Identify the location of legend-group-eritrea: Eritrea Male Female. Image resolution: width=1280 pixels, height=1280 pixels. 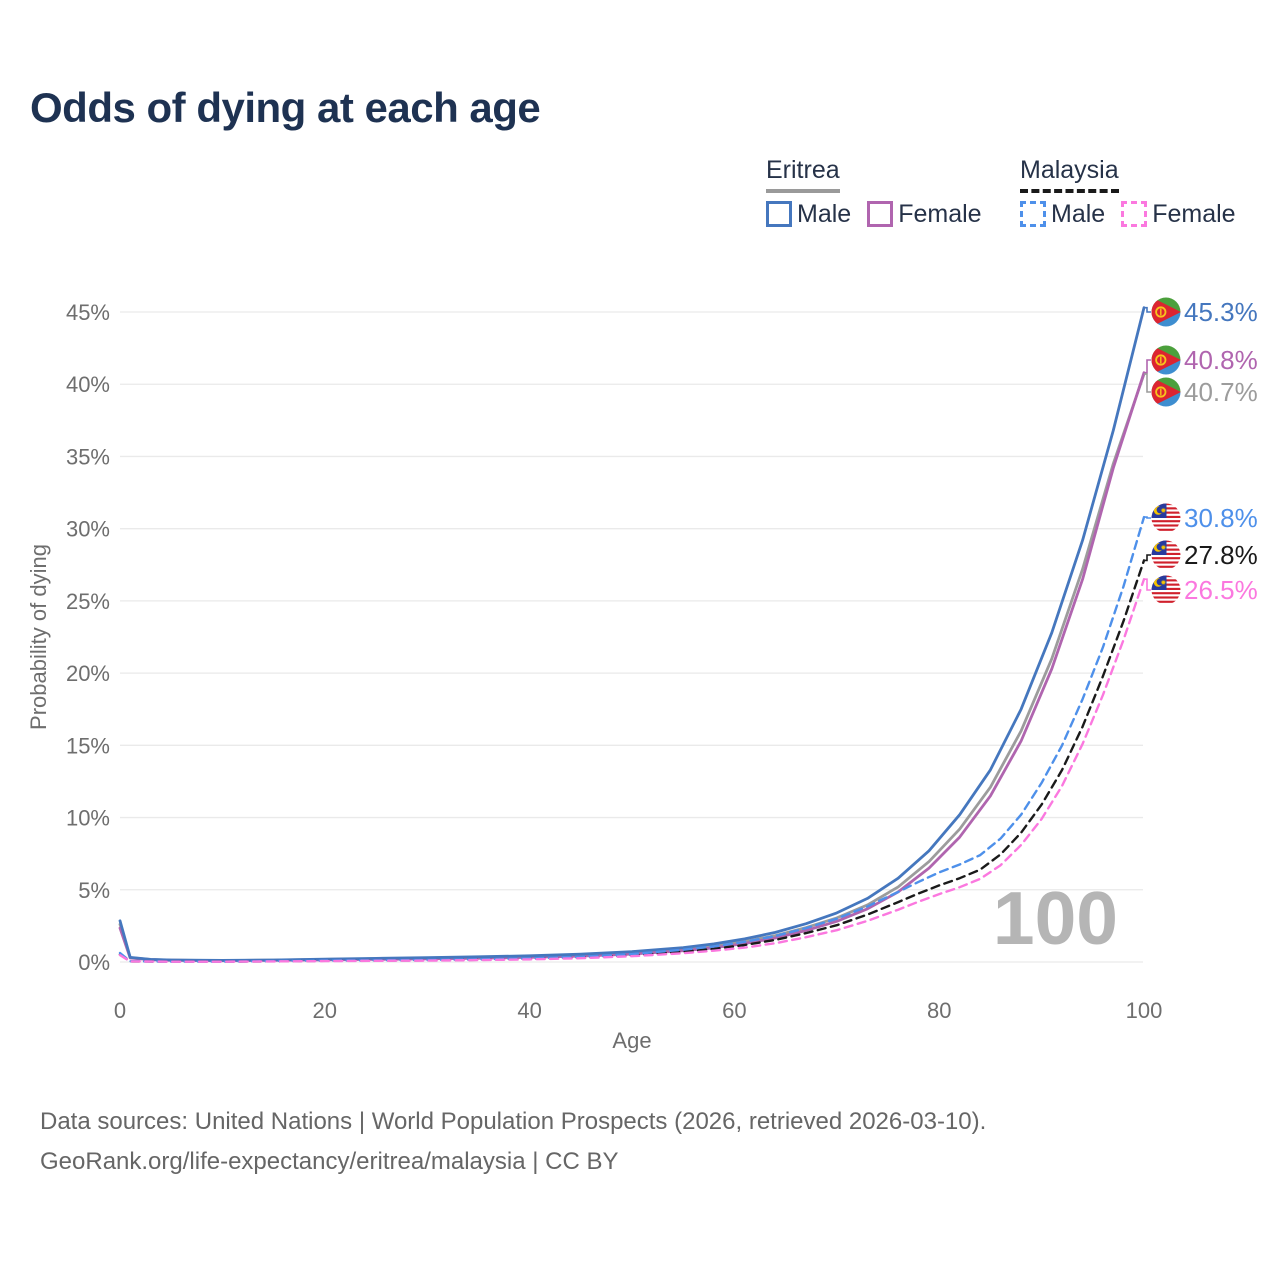
(874, 192).